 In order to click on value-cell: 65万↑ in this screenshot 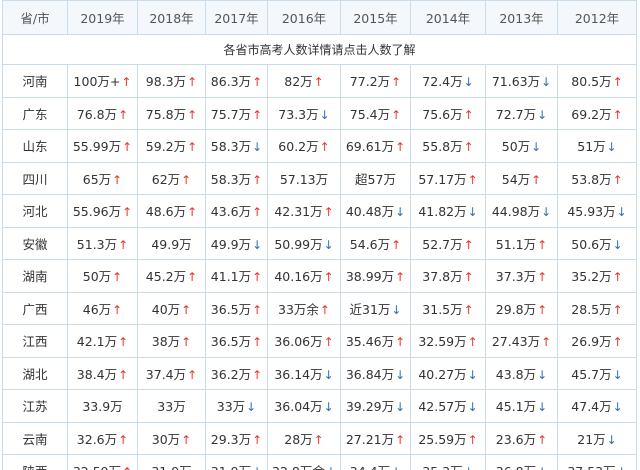, I will do `click(102, 178)`.